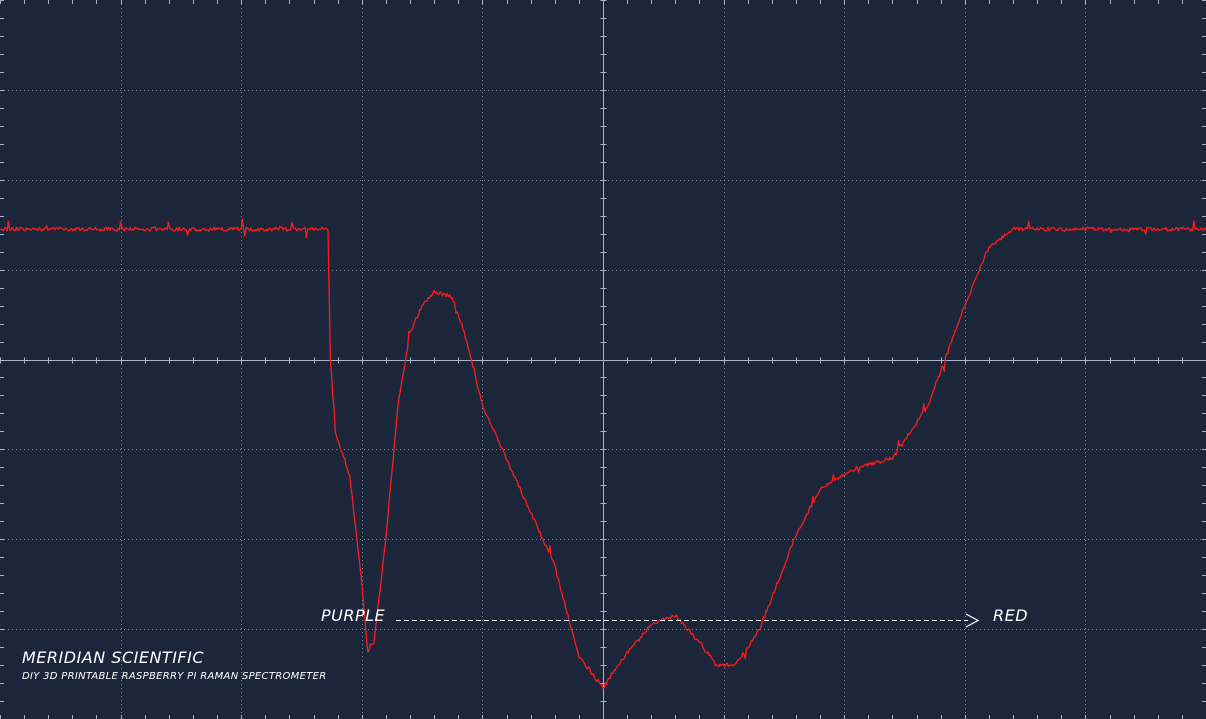 The height and width of the screenshot is (719, 1206). Describe the element at coordinates (688, 620) in the screenshot. I see `wavelength-arrow` at that location.